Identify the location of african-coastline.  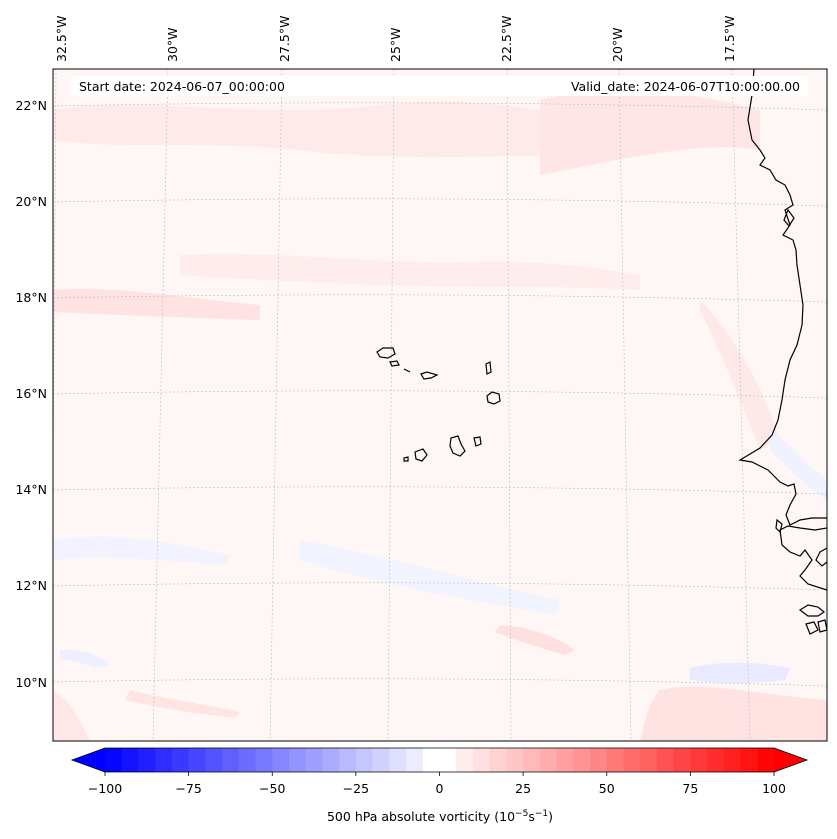
(782, 352).